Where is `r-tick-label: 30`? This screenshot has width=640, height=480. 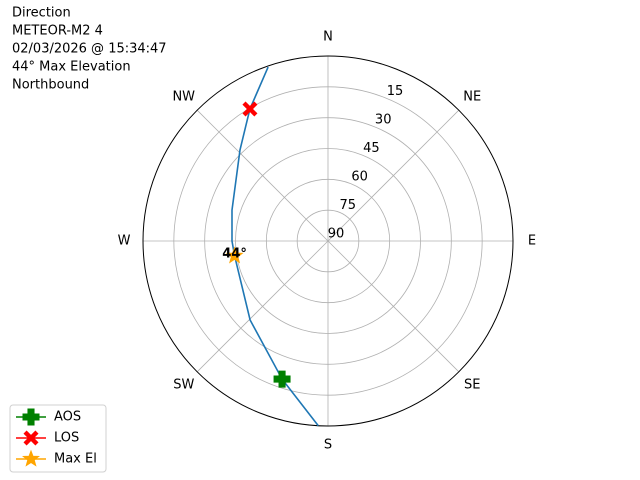 r-tick-label: 30 is located at coordinates (383, 120).